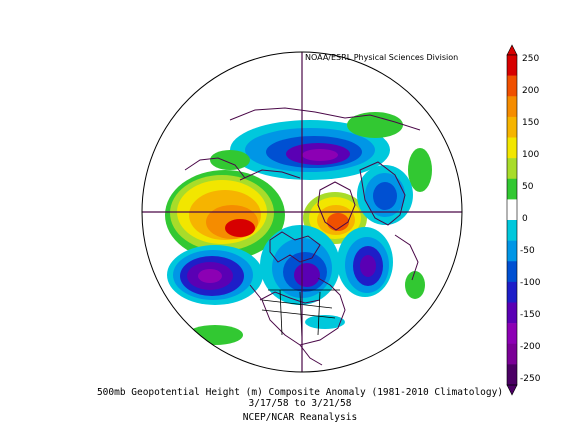  What do you see at coordinates (528, 187) in the screenshot?
I see `colorbar-tick-label: 50` at bounding box center [528, 187].